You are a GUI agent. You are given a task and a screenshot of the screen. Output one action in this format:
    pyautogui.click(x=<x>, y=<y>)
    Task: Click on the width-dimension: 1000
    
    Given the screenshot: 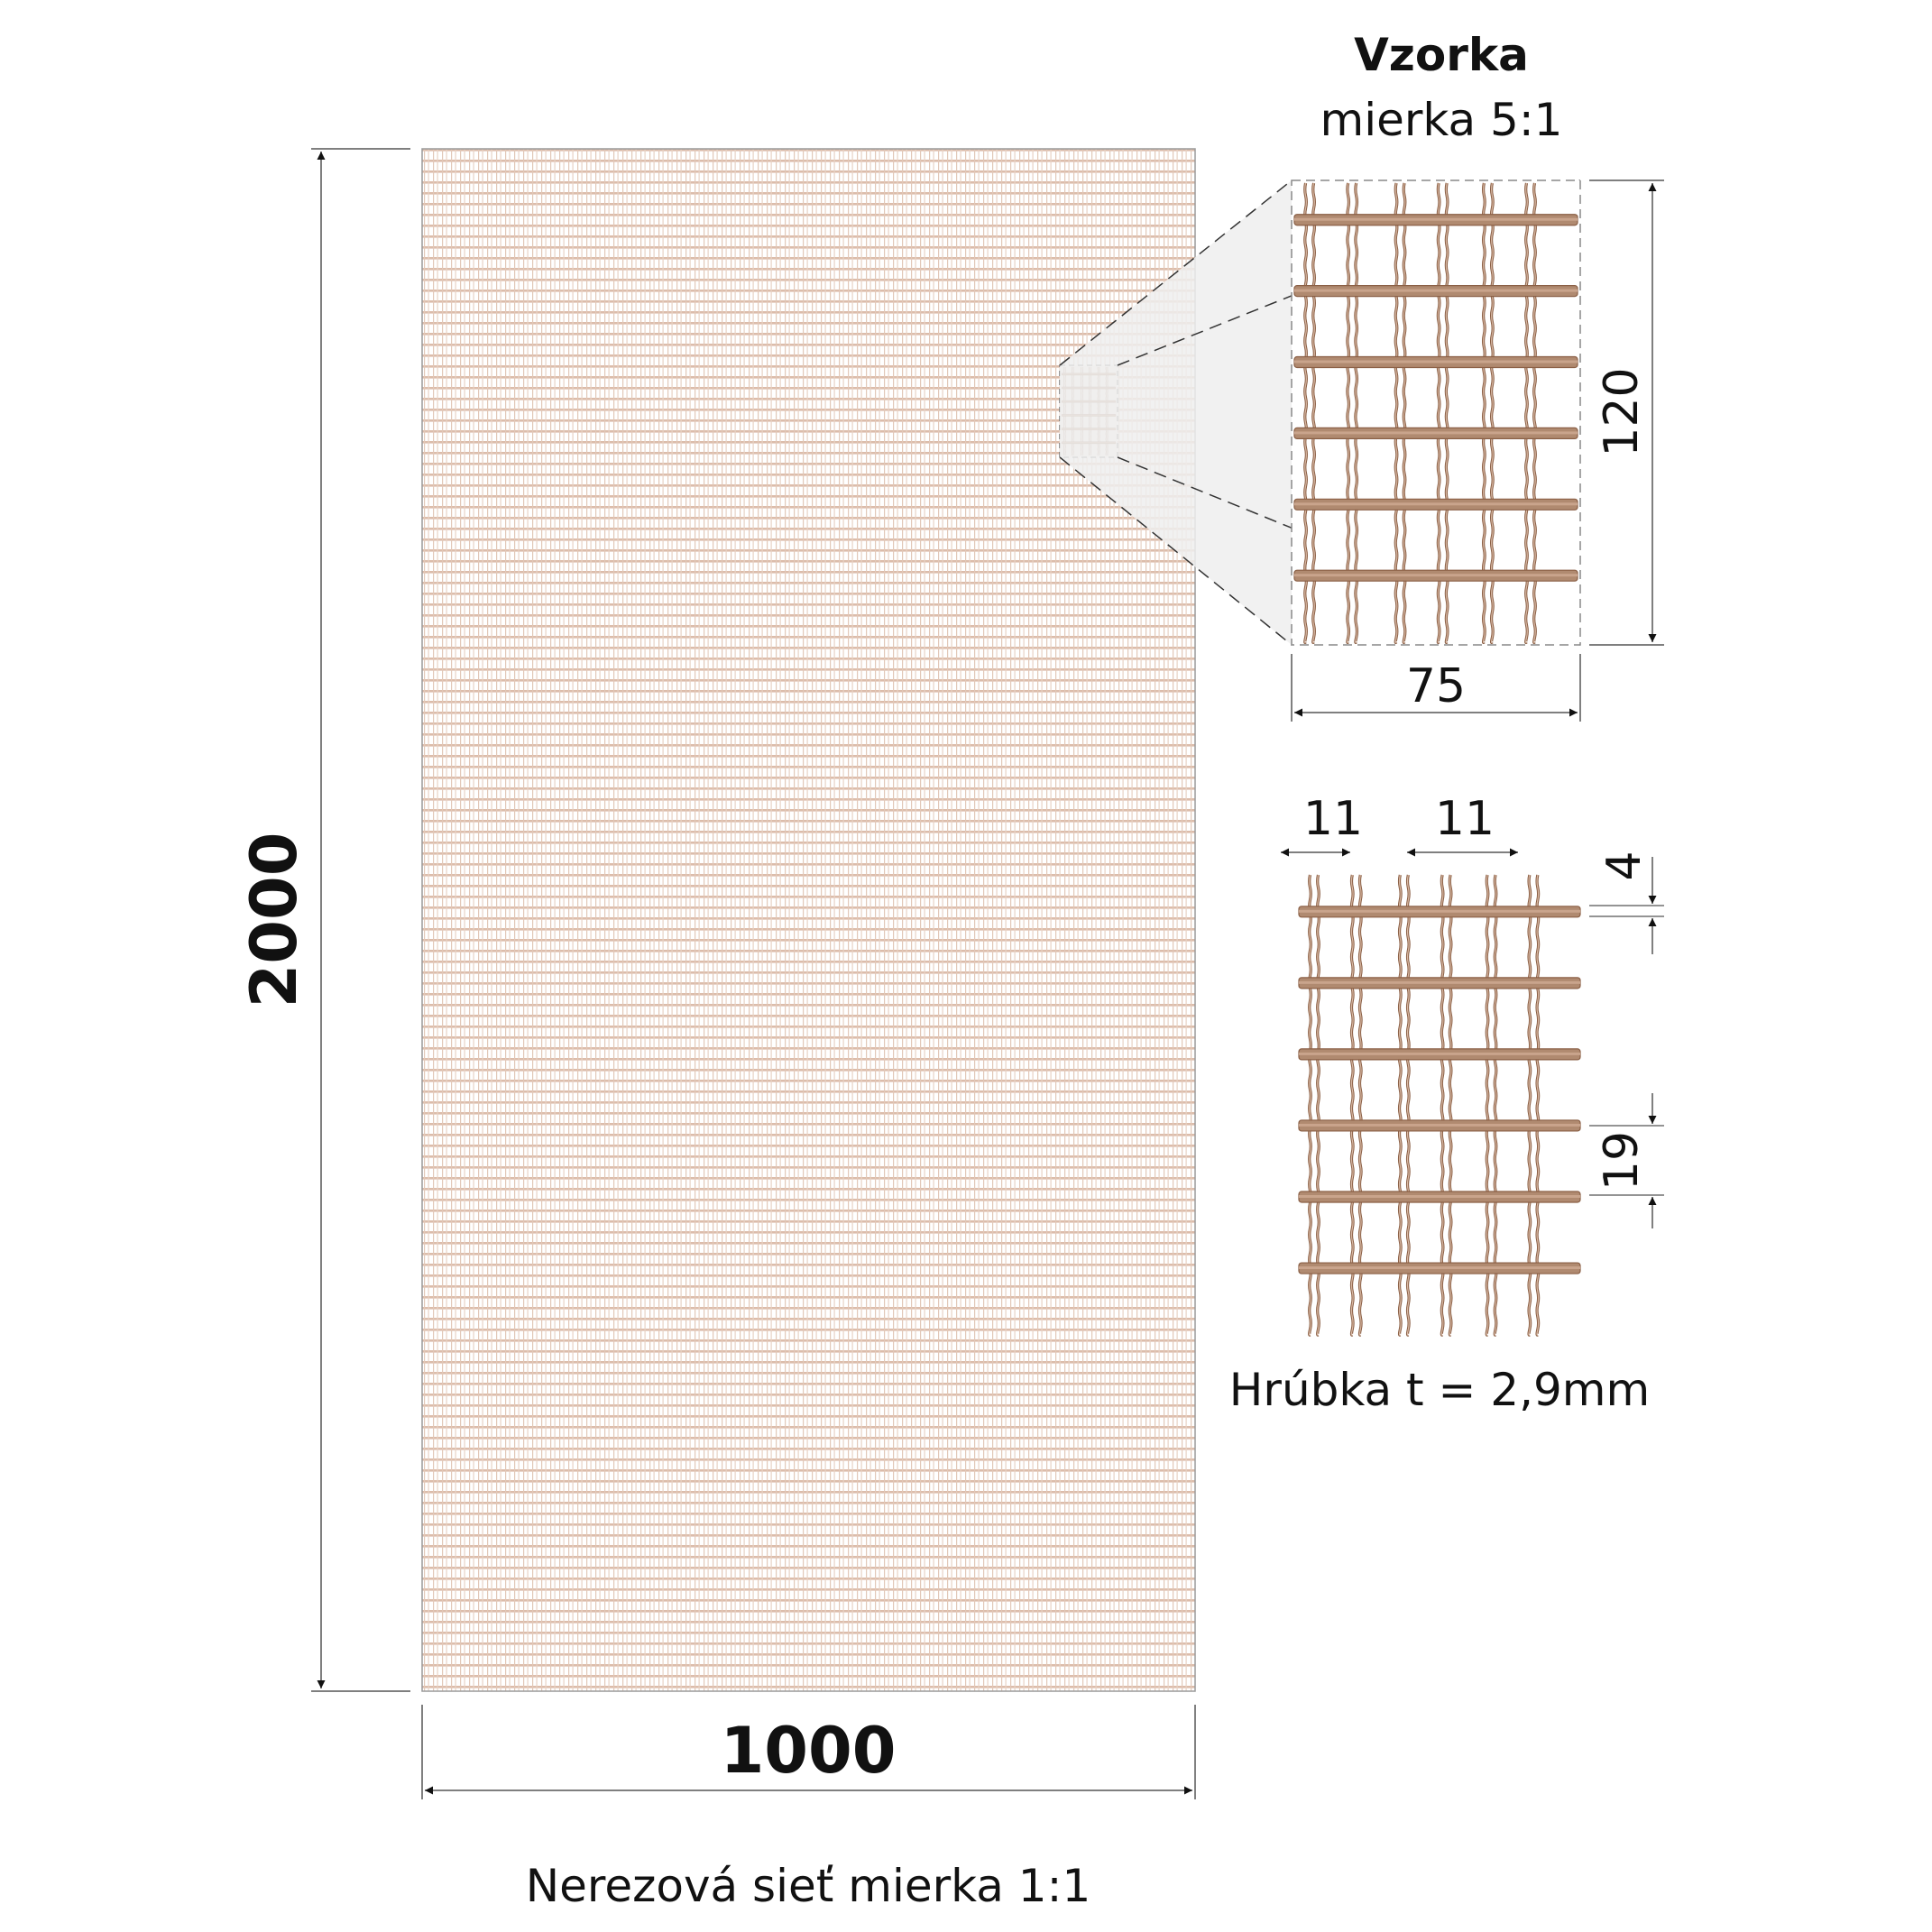 What is the action you would take?
    pyautogui.click(x=809, y=1752)
    